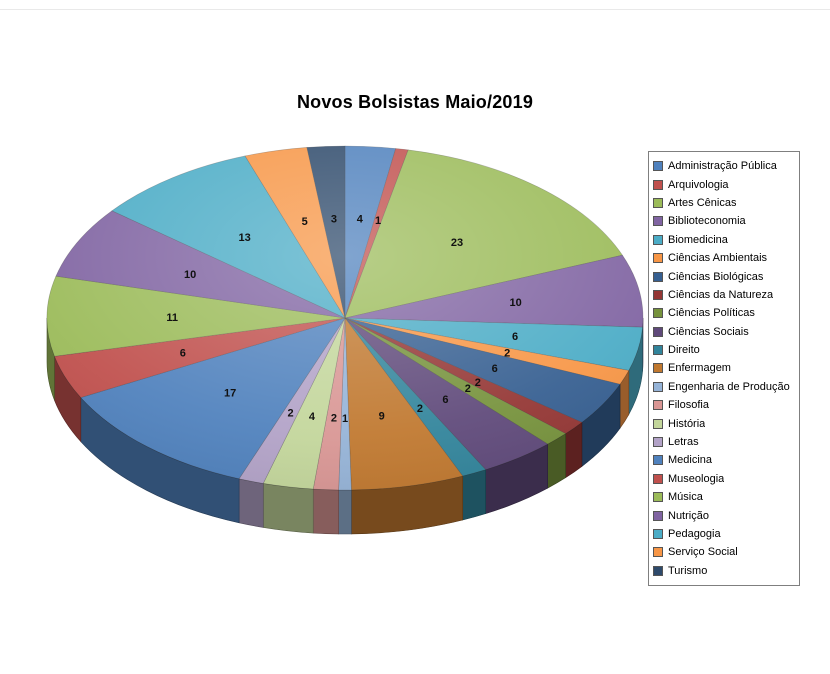 Image resolution: width=830 pixels, height=674 pixels. I want to click on legend-label: Medicina, so click(690, 460).